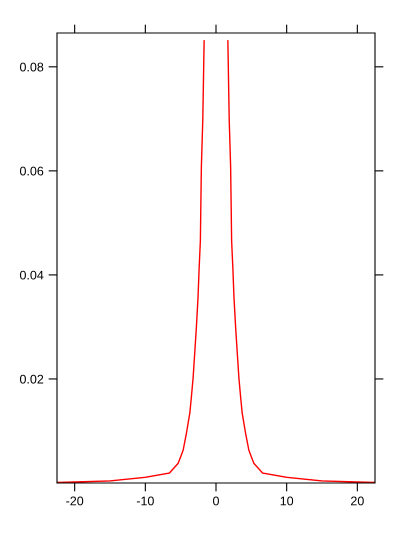  I want to click on y-tick-label: 0.02, so click(32, 379).